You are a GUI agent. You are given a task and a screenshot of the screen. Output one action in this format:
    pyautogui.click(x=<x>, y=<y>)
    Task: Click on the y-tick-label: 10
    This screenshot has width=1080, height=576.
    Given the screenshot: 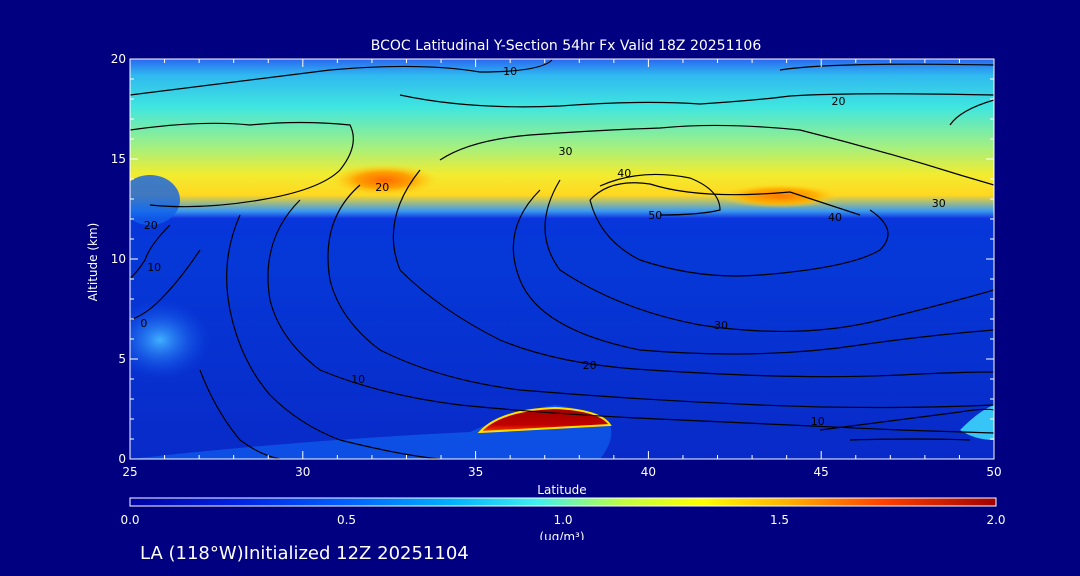 What is the action you would take?
    pyautogui.click(x=118, y=259)
    